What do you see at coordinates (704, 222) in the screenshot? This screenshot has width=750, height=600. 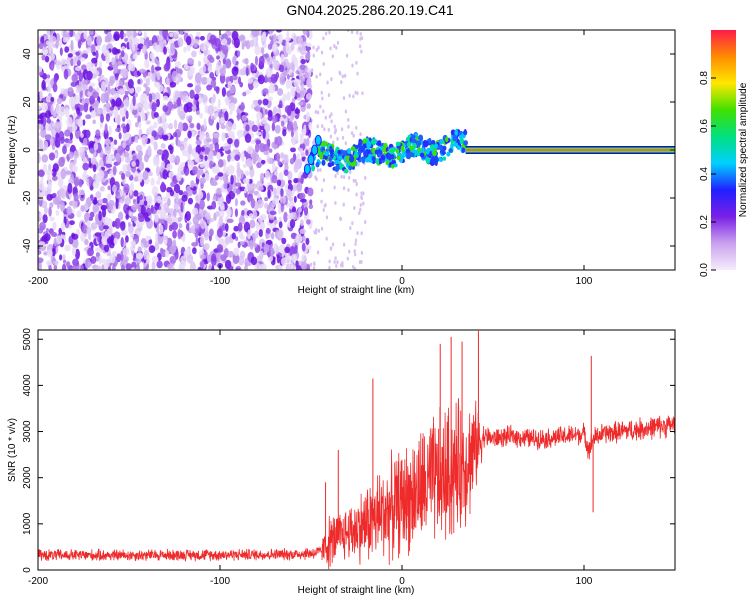 I see `colorbar-tick-label: 0.2` at bounding box center [704, 222].